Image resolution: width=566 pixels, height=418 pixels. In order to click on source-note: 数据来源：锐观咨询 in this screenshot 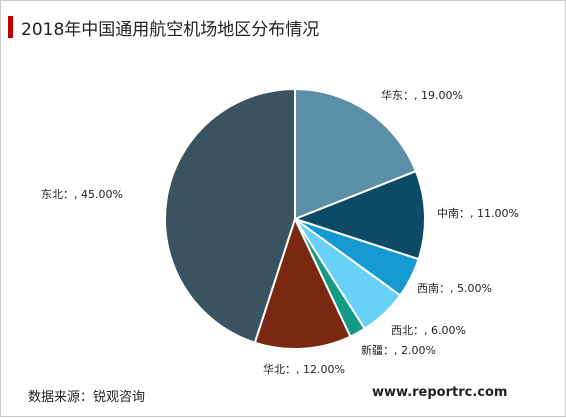, I will do `click(87, 397)`.